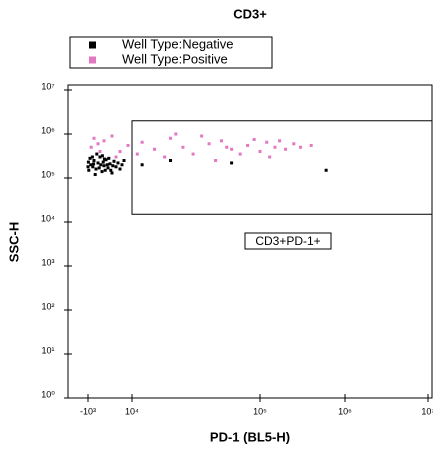 The image size is (433, 453). I want to click on y-tick-label: 10⁵, so click(48, 174).